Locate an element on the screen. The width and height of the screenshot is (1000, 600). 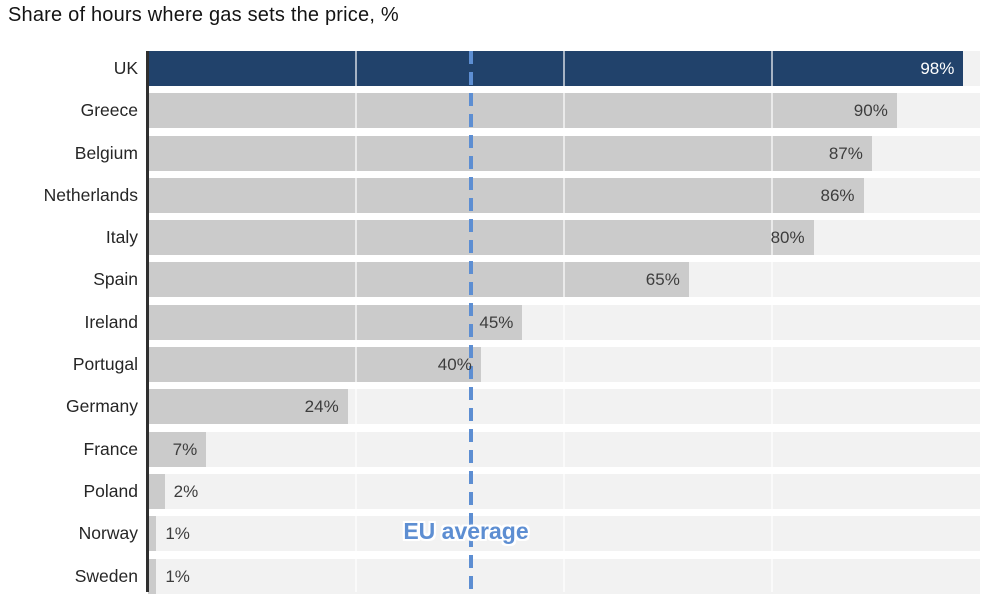
bar-row: Netherlands 86% is located at coordinates (512, 195).